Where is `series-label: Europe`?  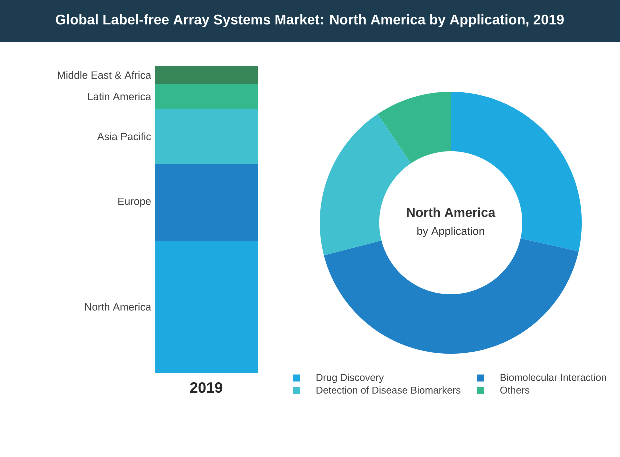
series-label: Europe is located at coordinates (134, 203).